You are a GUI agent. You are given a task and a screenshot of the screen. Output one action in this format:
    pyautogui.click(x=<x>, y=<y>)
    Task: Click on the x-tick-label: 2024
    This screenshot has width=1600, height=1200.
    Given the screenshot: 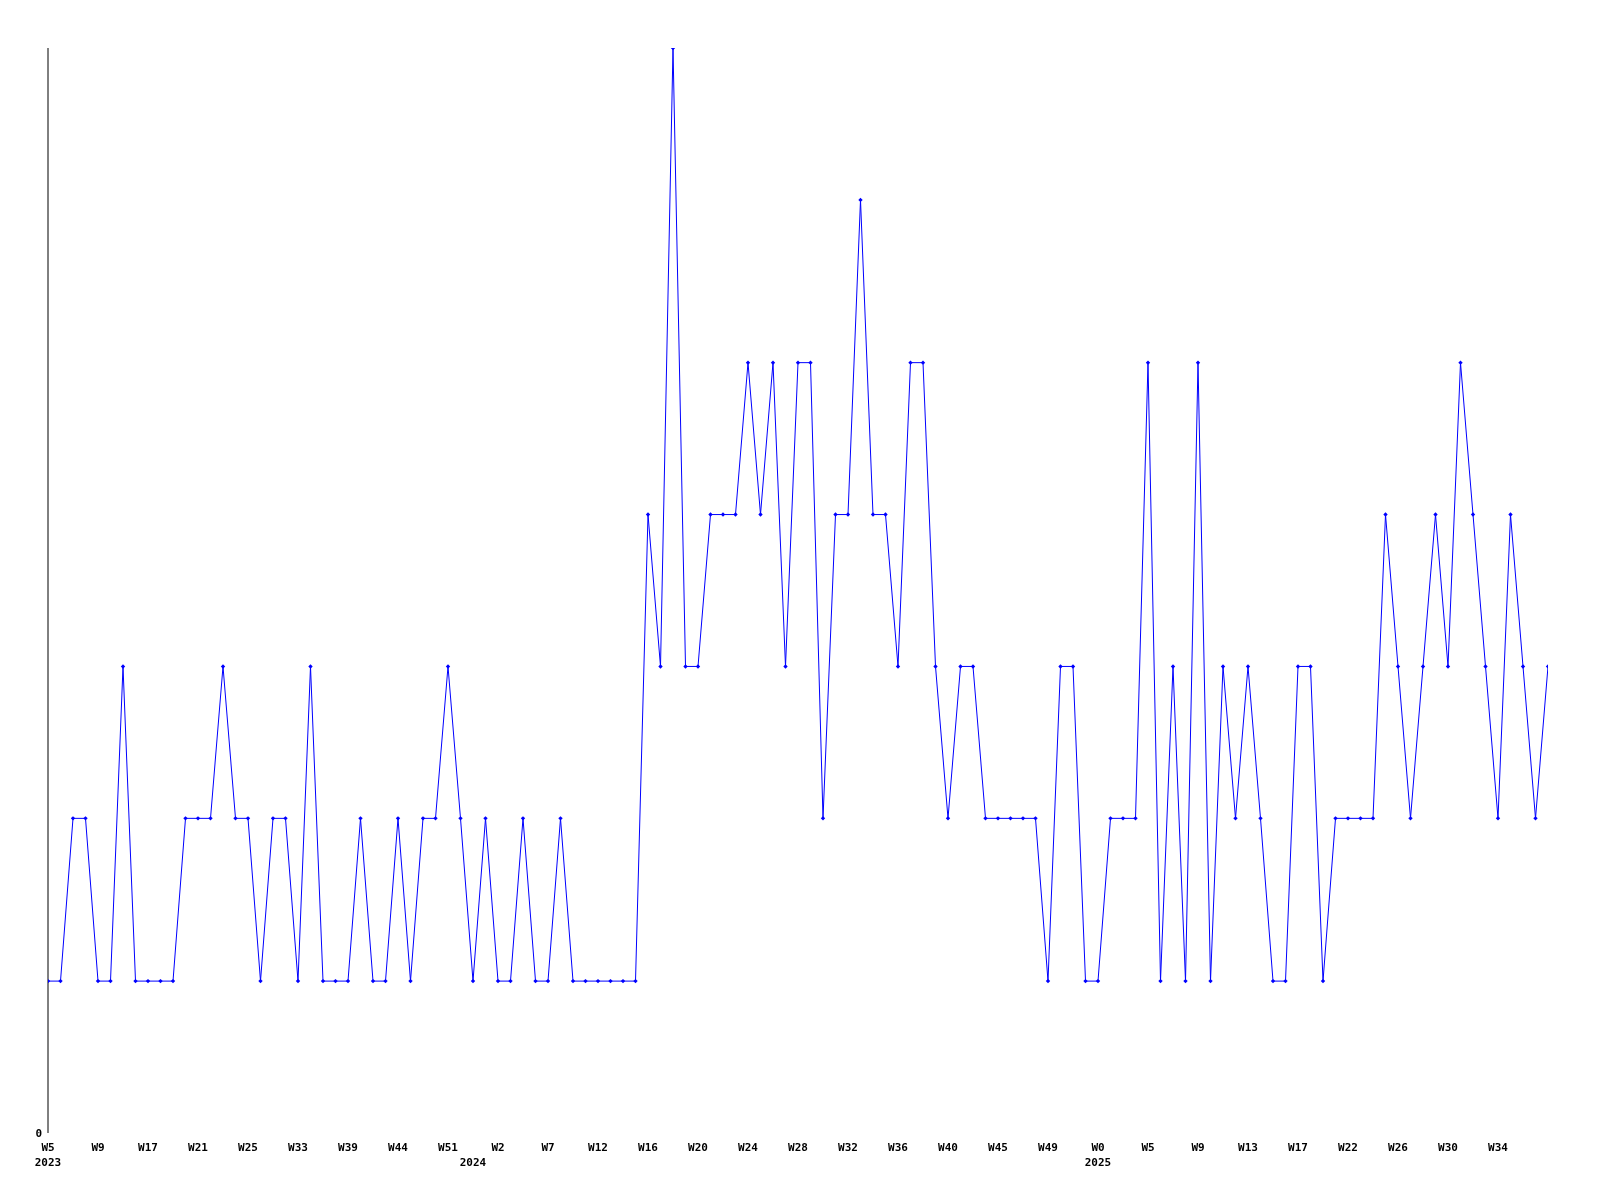 What is the action you would take?
    pyautogui.click(x=473, y=1162)
    